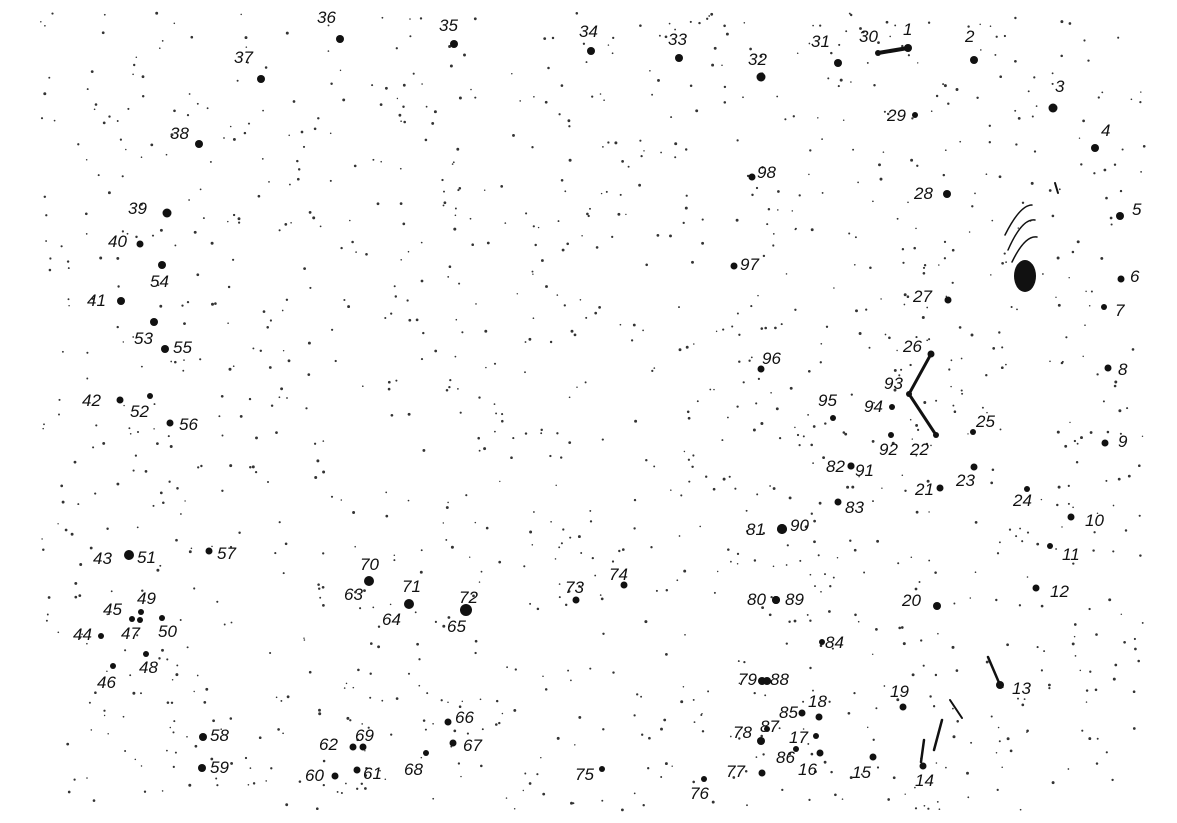 Image resolution: width=1177 pixels, height=823 pixels. What do you see at coordinates (1129, 210) in the screenshot?
I see `dot-5: 5` at bounding box center [1129, 210].